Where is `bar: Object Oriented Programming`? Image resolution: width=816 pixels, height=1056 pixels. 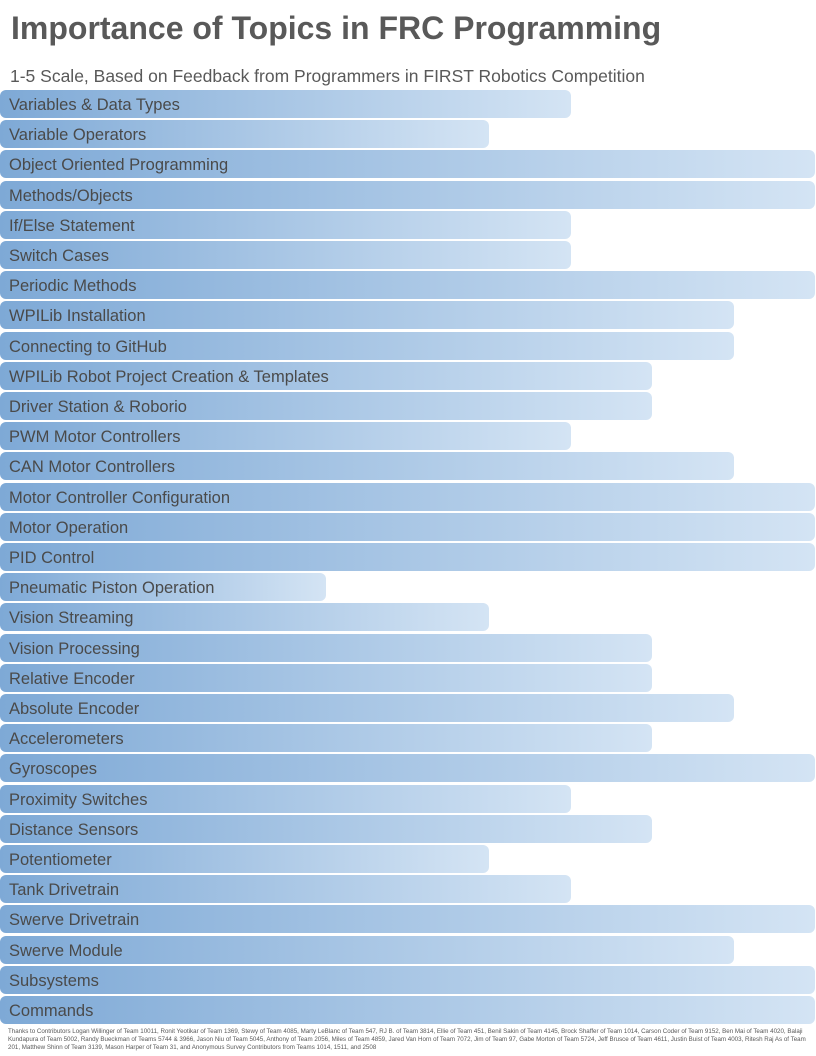 bar: Object Oriented Programming is located at coordinates (407, 164).